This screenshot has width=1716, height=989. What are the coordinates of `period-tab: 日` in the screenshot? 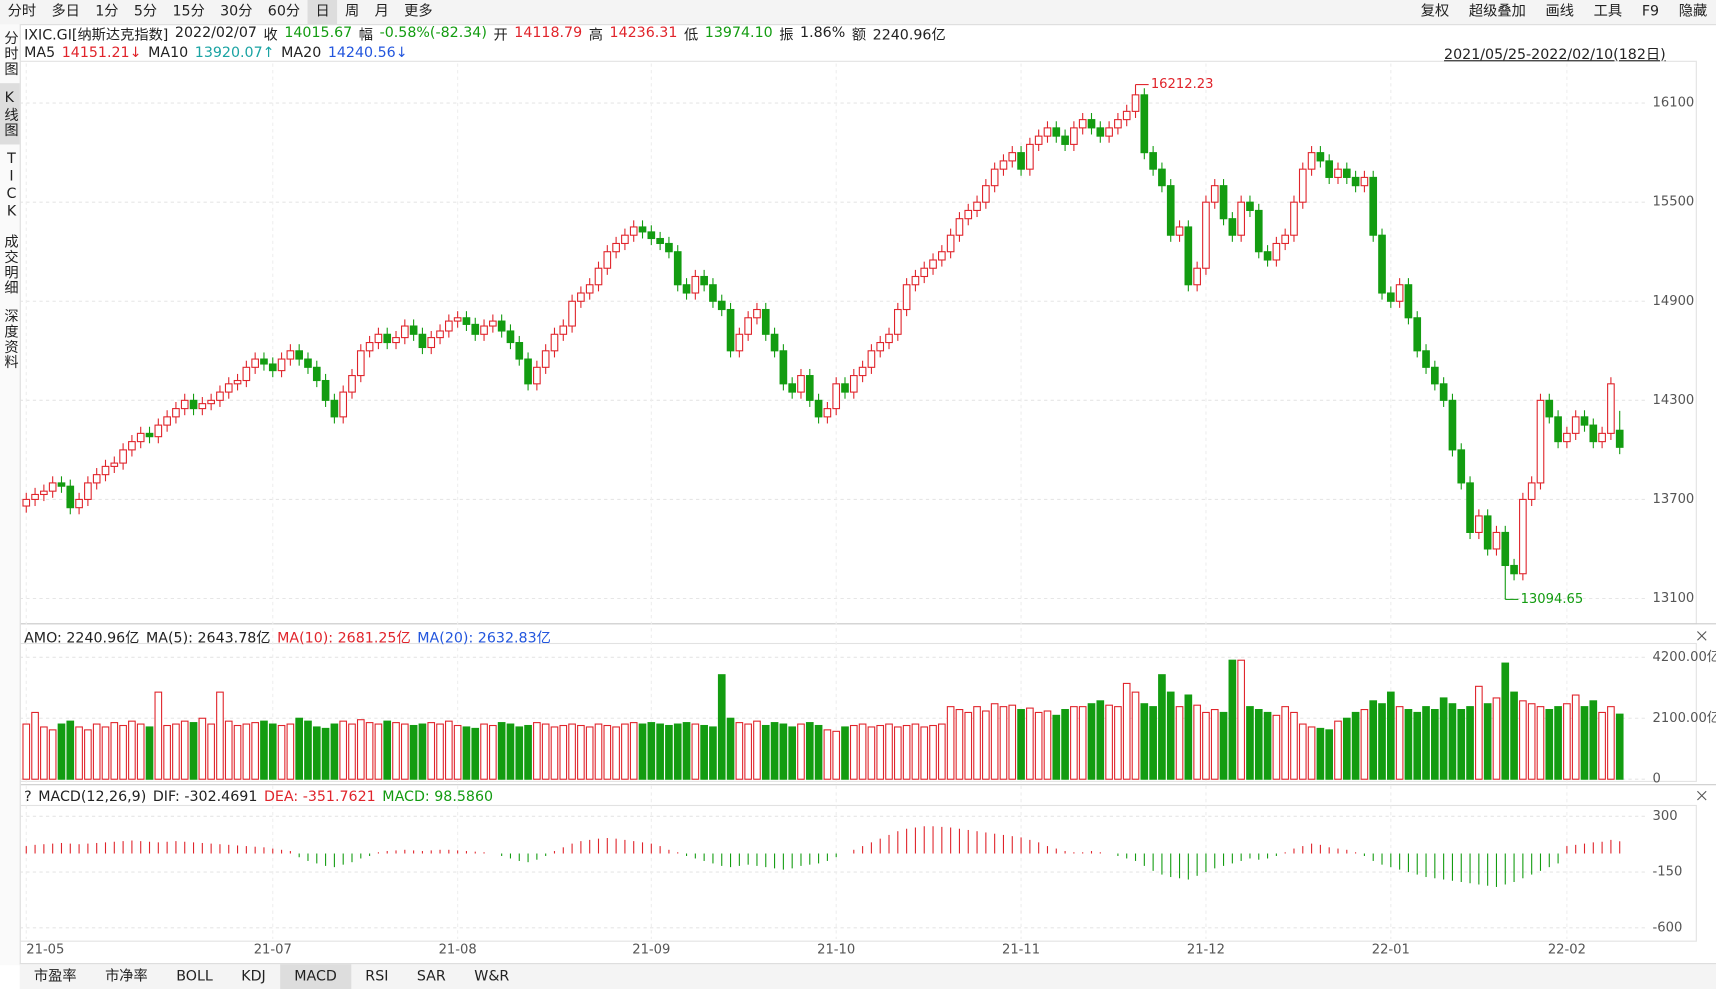 It's located at (322, 12).